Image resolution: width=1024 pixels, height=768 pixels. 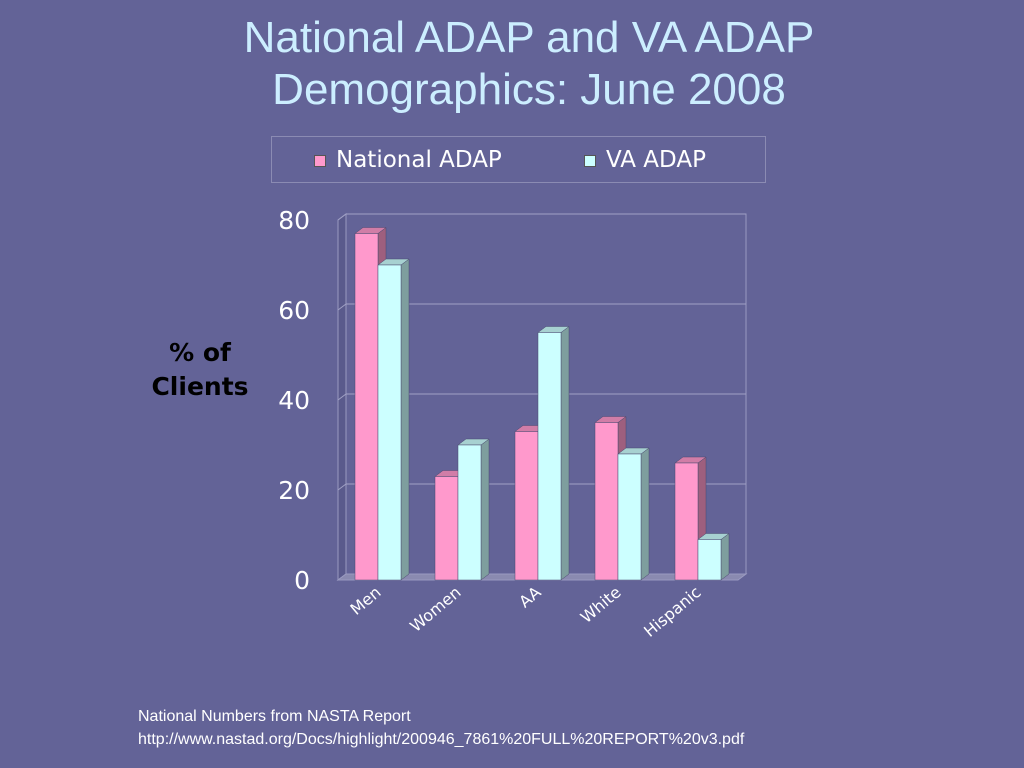 I want to click on bar-va-women, so click(x=469, y=512).